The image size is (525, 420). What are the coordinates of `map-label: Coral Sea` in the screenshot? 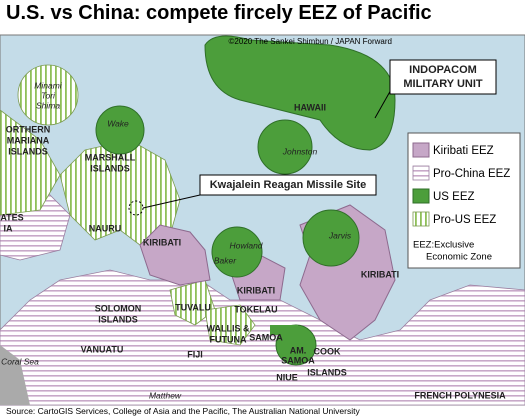 It's located at (20, 361).